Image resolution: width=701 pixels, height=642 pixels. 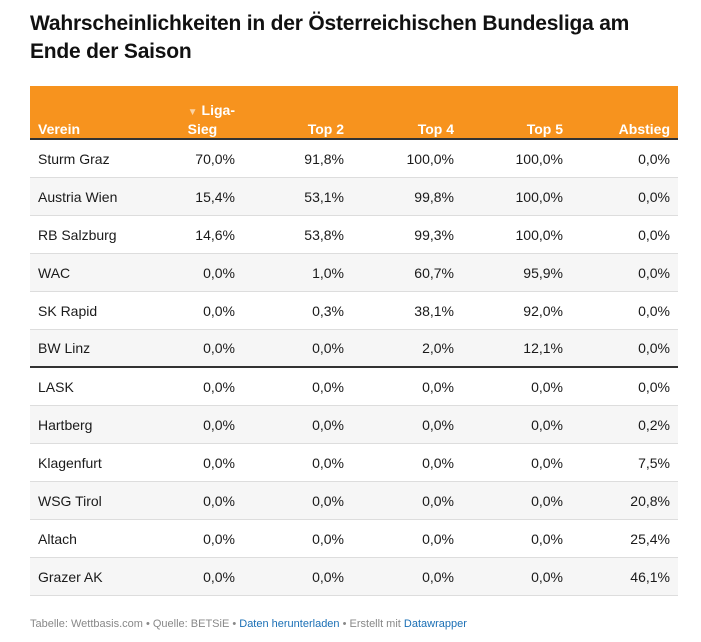 I want to click on column-header-top4: Top 4, so click(x=435, y=129).